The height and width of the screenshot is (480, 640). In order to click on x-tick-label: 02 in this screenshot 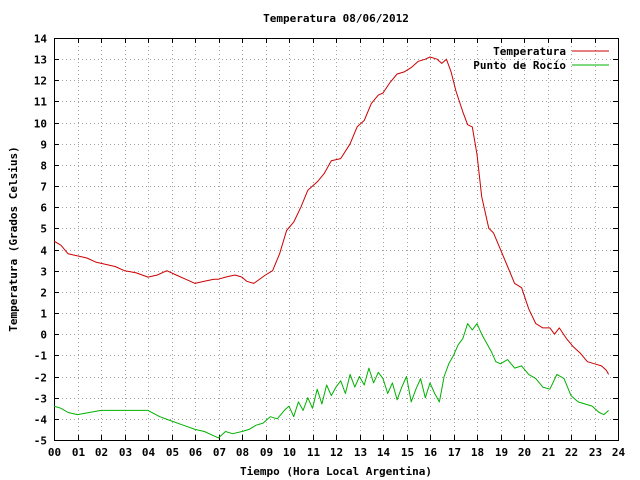, I will do `click(101, 452)`.